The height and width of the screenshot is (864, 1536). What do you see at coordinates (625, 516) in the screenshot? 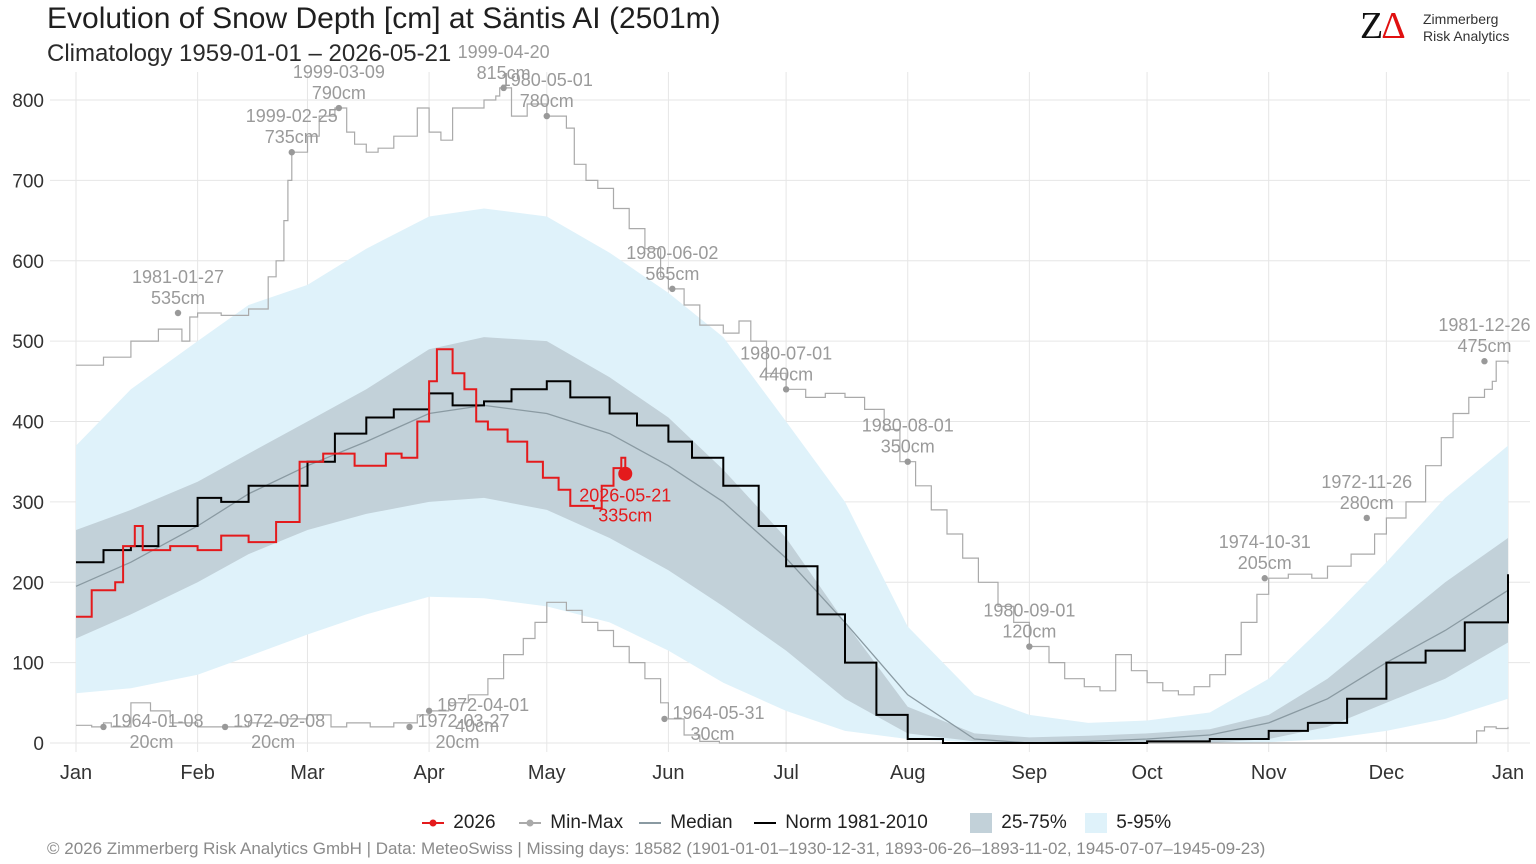
I see `current-value-label: 335cm` at bounding box center [625, 516].